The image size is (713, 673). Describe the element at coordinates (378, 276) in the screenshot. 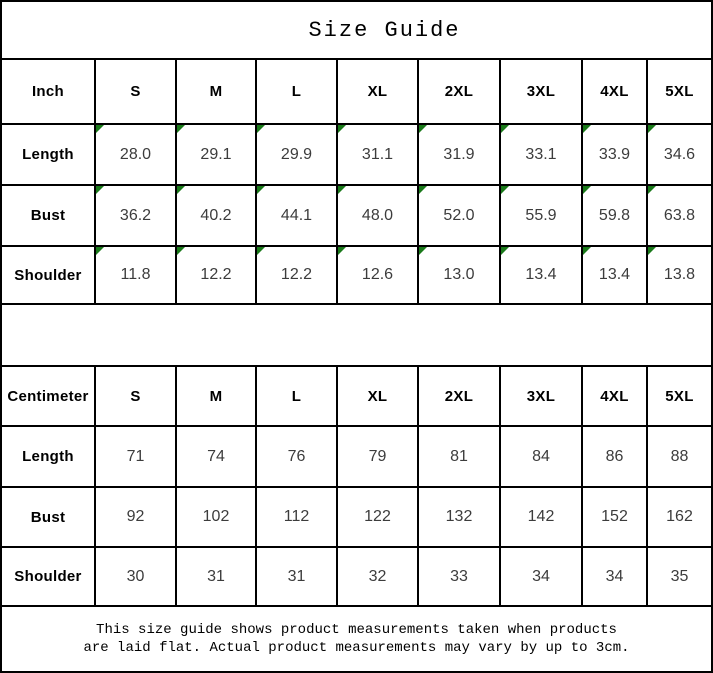

I see `value-cell: 12.6` at that location.